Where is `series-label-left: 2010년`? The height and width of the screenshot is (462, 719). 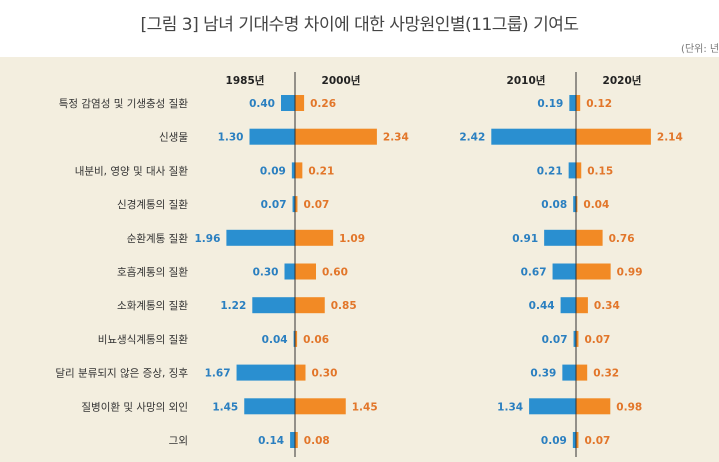 series-label-left: 2010년 is located at coordinates (526, 80).